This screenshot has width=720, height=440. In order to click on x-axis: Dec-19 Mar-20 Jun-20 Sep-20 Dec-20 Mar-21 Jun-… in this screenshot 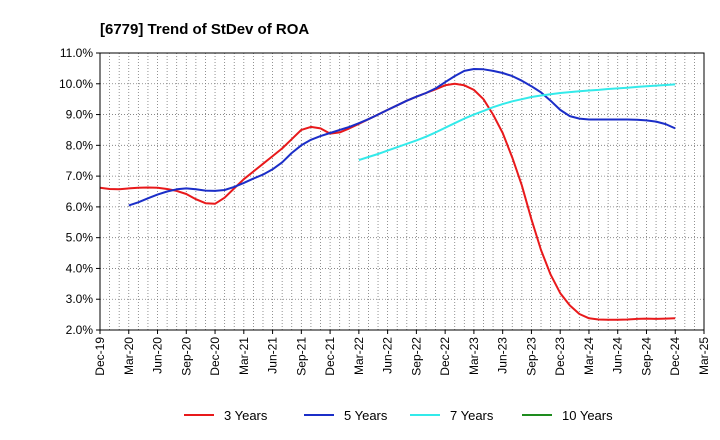, I will do `click(402, 353)`.